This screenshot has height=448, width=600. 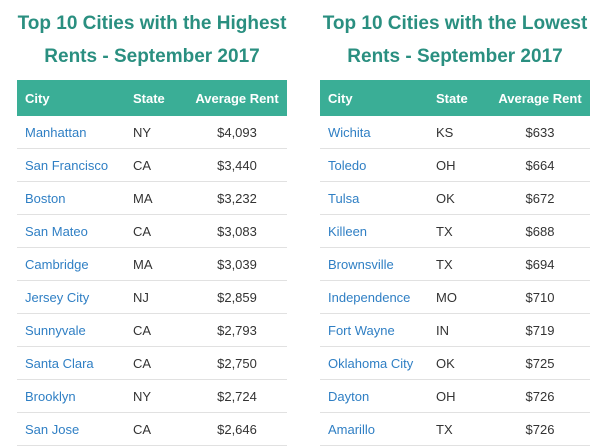 I want to click on city-link: Oklahoma City, so click(x=374, y=363).